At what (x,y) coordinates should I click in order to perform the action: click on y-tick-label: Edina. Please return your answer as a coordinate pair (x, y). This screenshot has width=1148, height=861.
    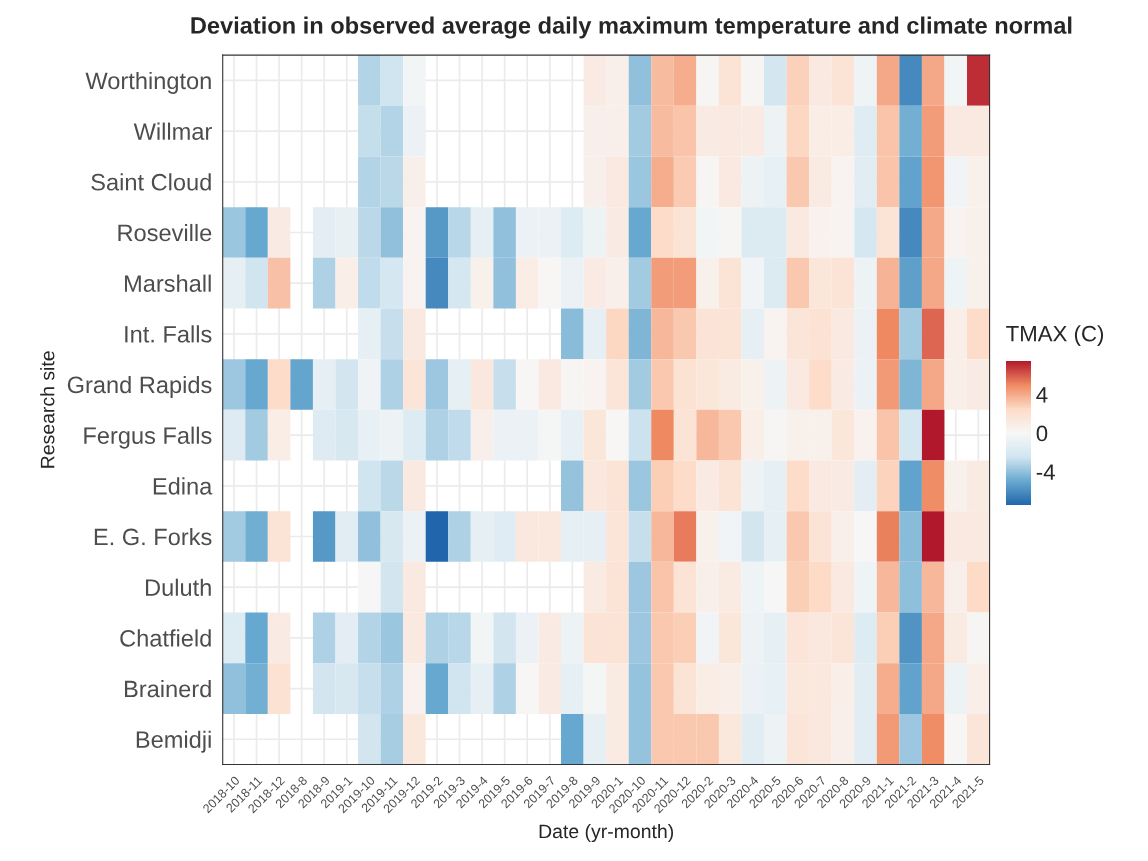
    Looking at the image, I should click on (183, 486).